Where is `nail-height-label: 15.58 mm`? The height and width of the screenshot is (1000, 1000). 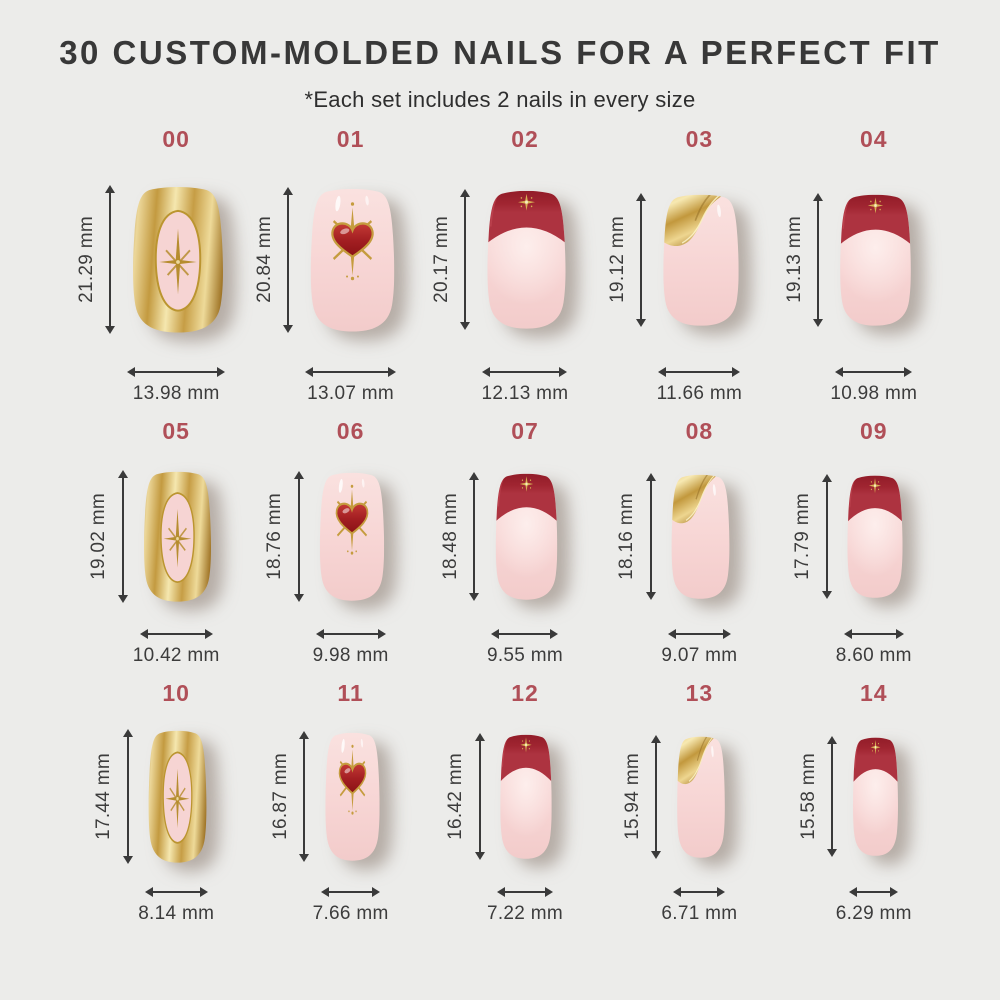 nail-height-label: 15.58 mm is located at coordinates (808, 796).